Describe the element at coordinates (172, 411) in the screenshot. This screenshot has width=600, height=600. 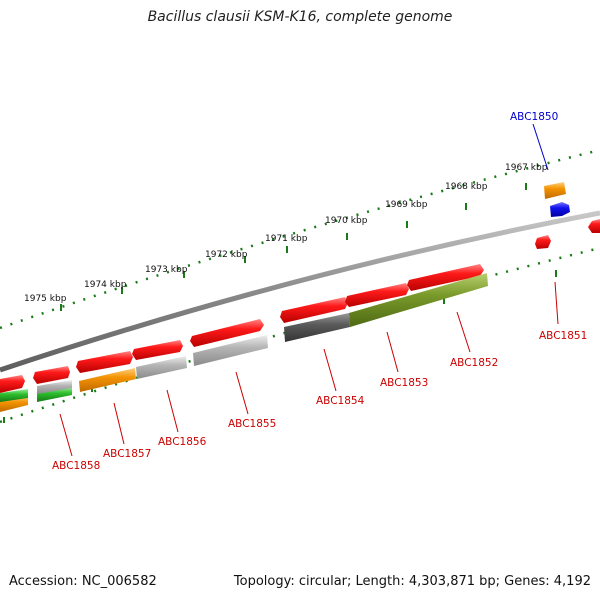
I see `leader-abc1856` at that location.